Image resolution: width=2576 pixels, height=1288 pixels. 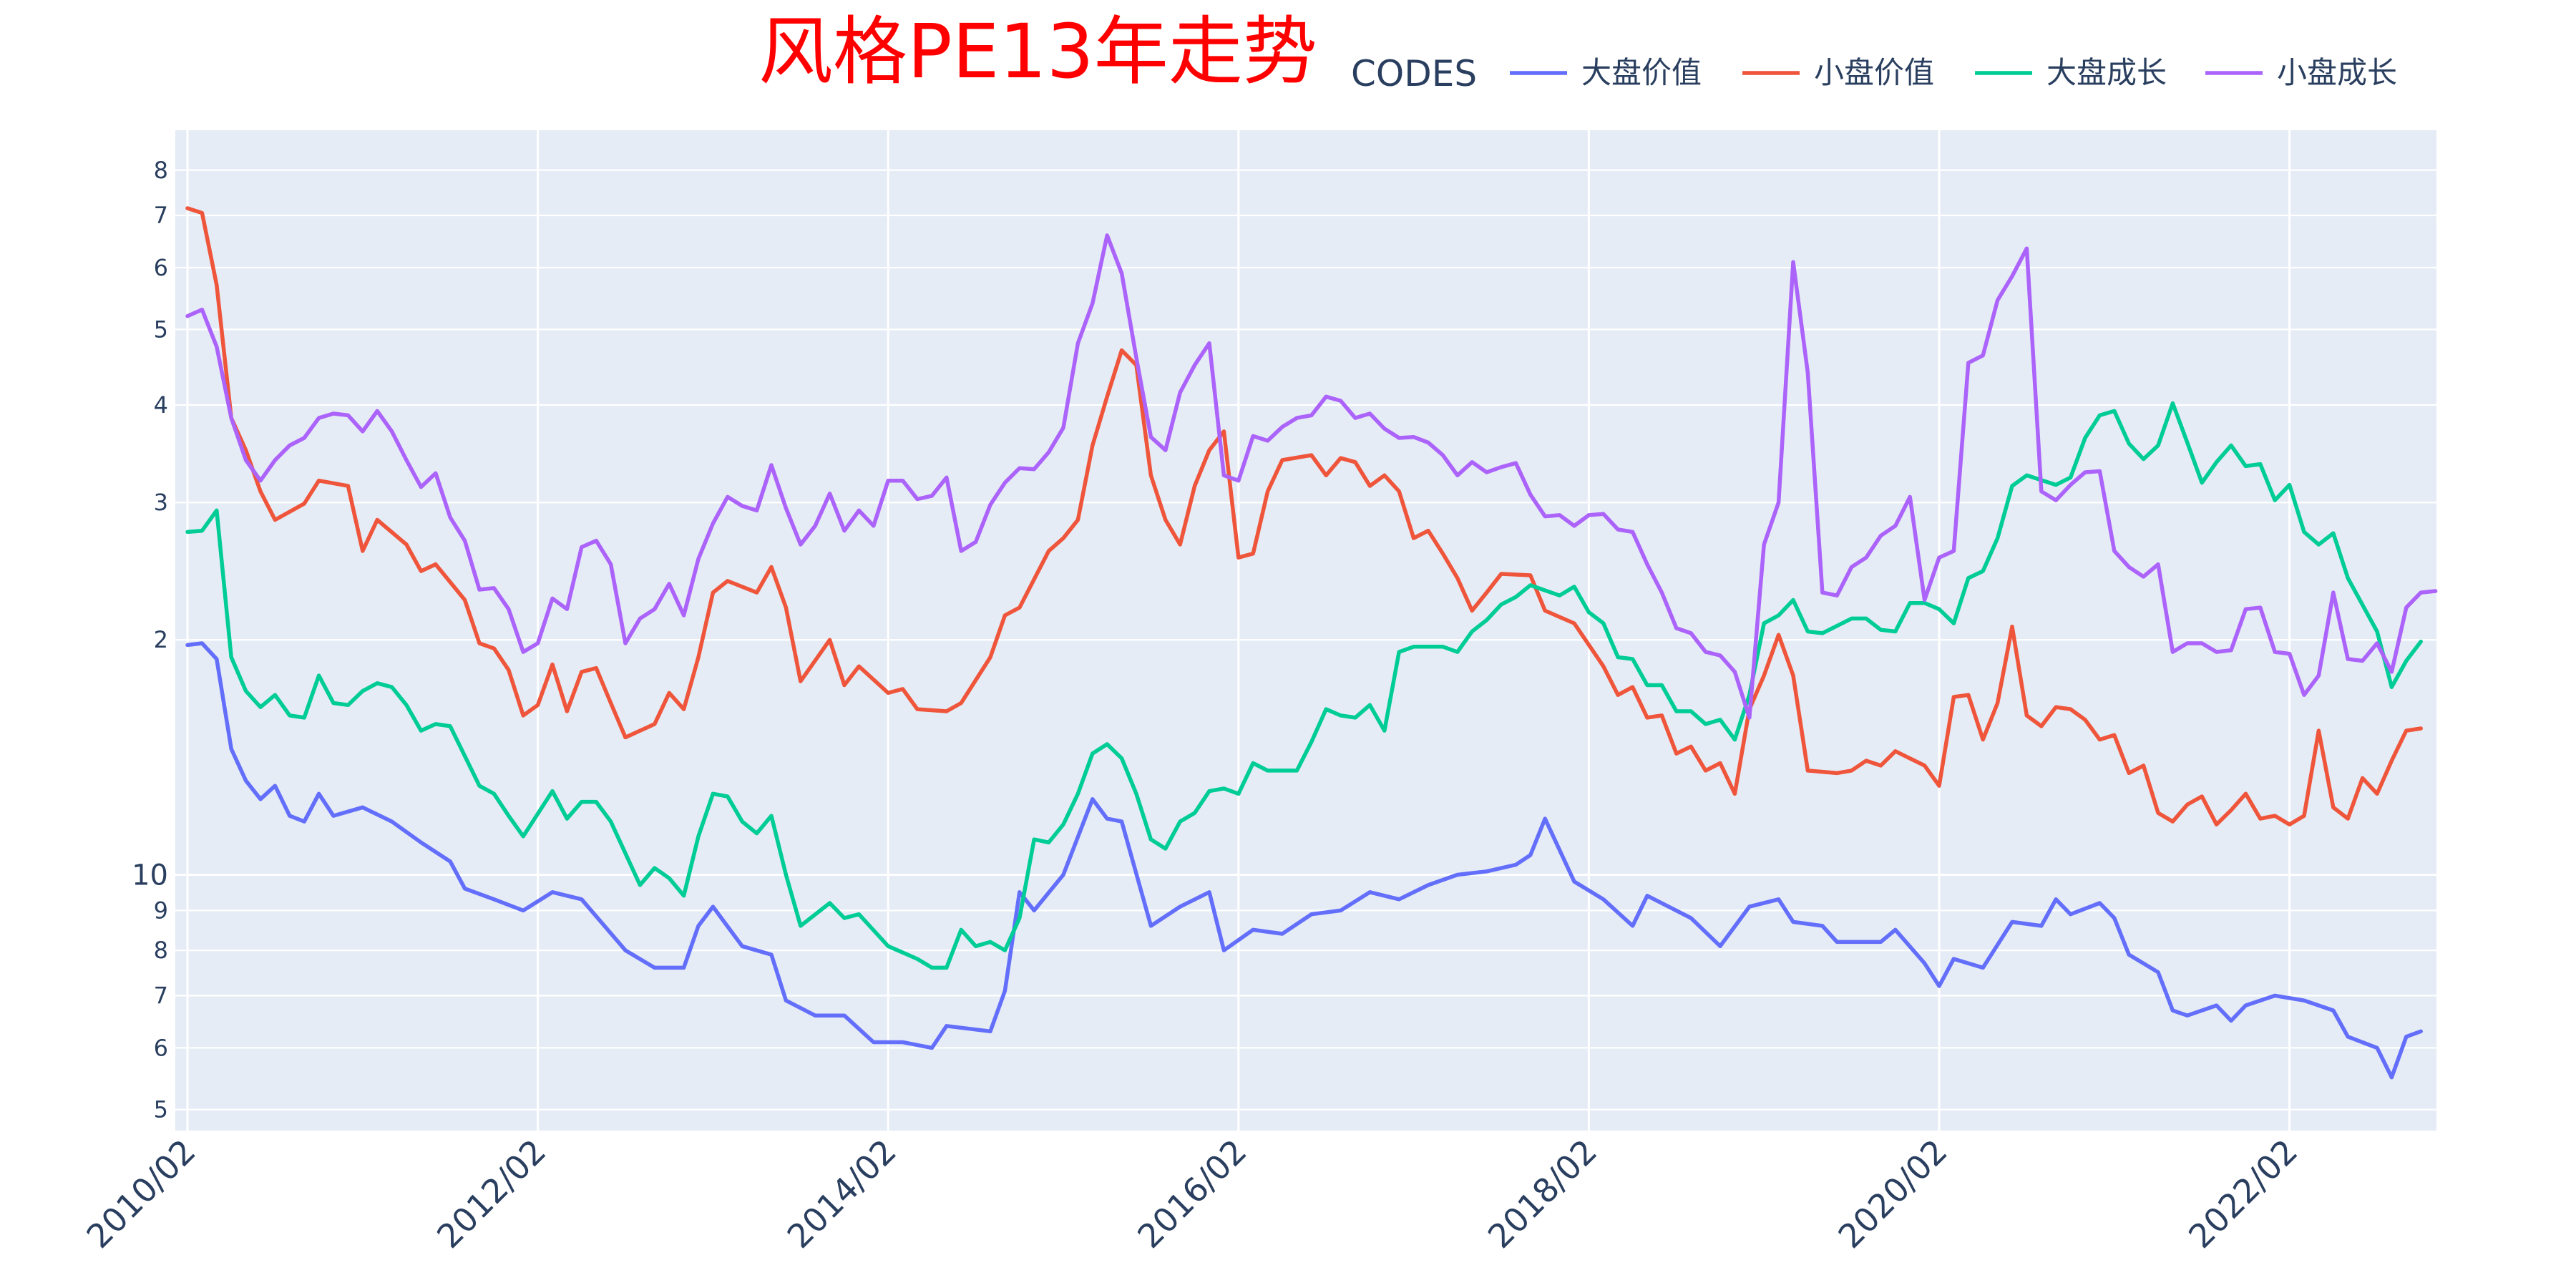 What do you see at coordinates (491, 1194) in the screenshot?
I see `x-tick-label: 2012/02` at bounding box center [491, 1194].